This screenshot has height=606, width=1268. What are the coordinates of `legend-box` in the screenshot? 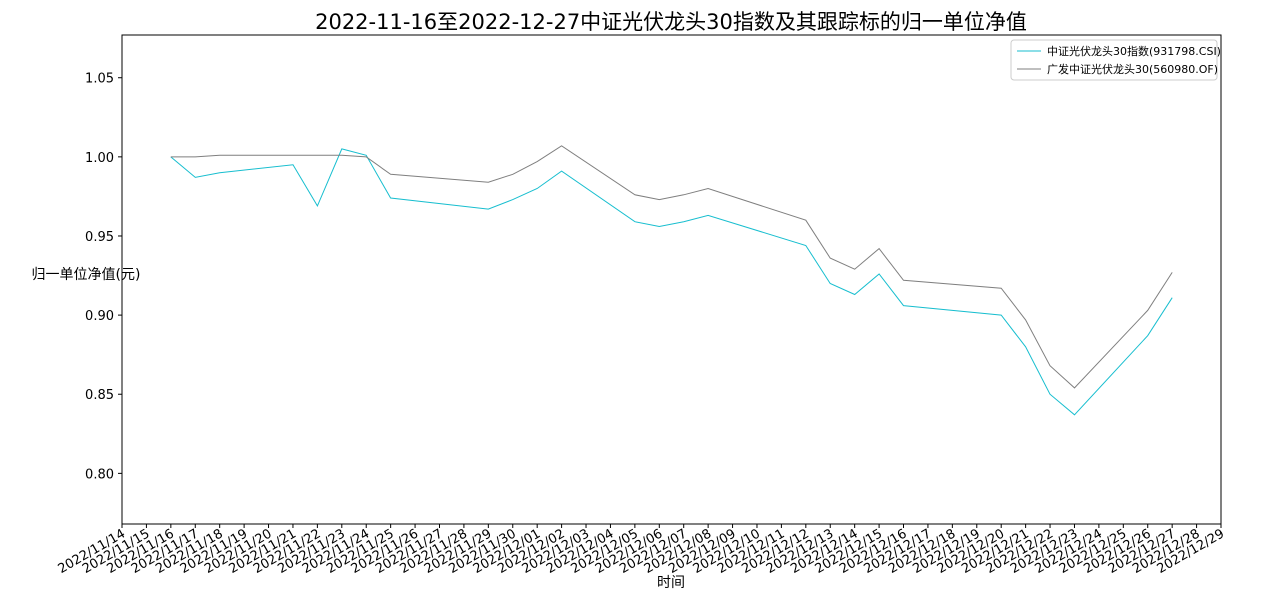 It's located at (1114, 60).